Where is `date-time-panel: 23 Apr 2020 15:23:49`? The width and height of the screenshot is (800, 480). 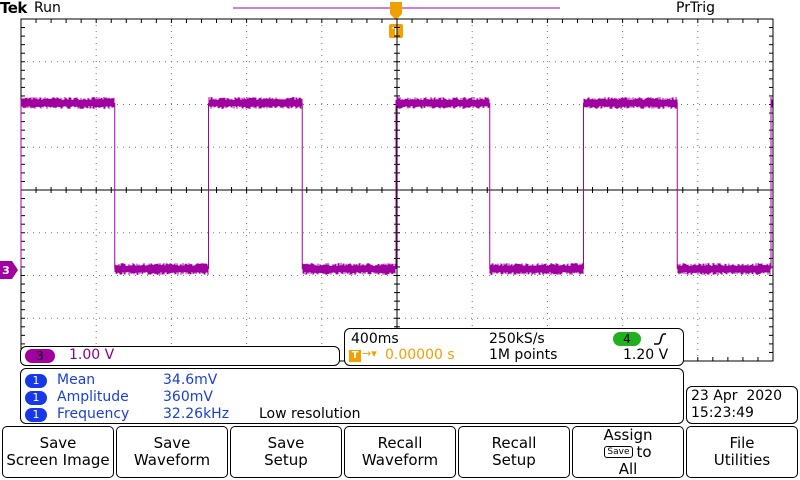 date-time-panel: 23 Apr 2020 15:23:49 is located at coordinates (742, 405).